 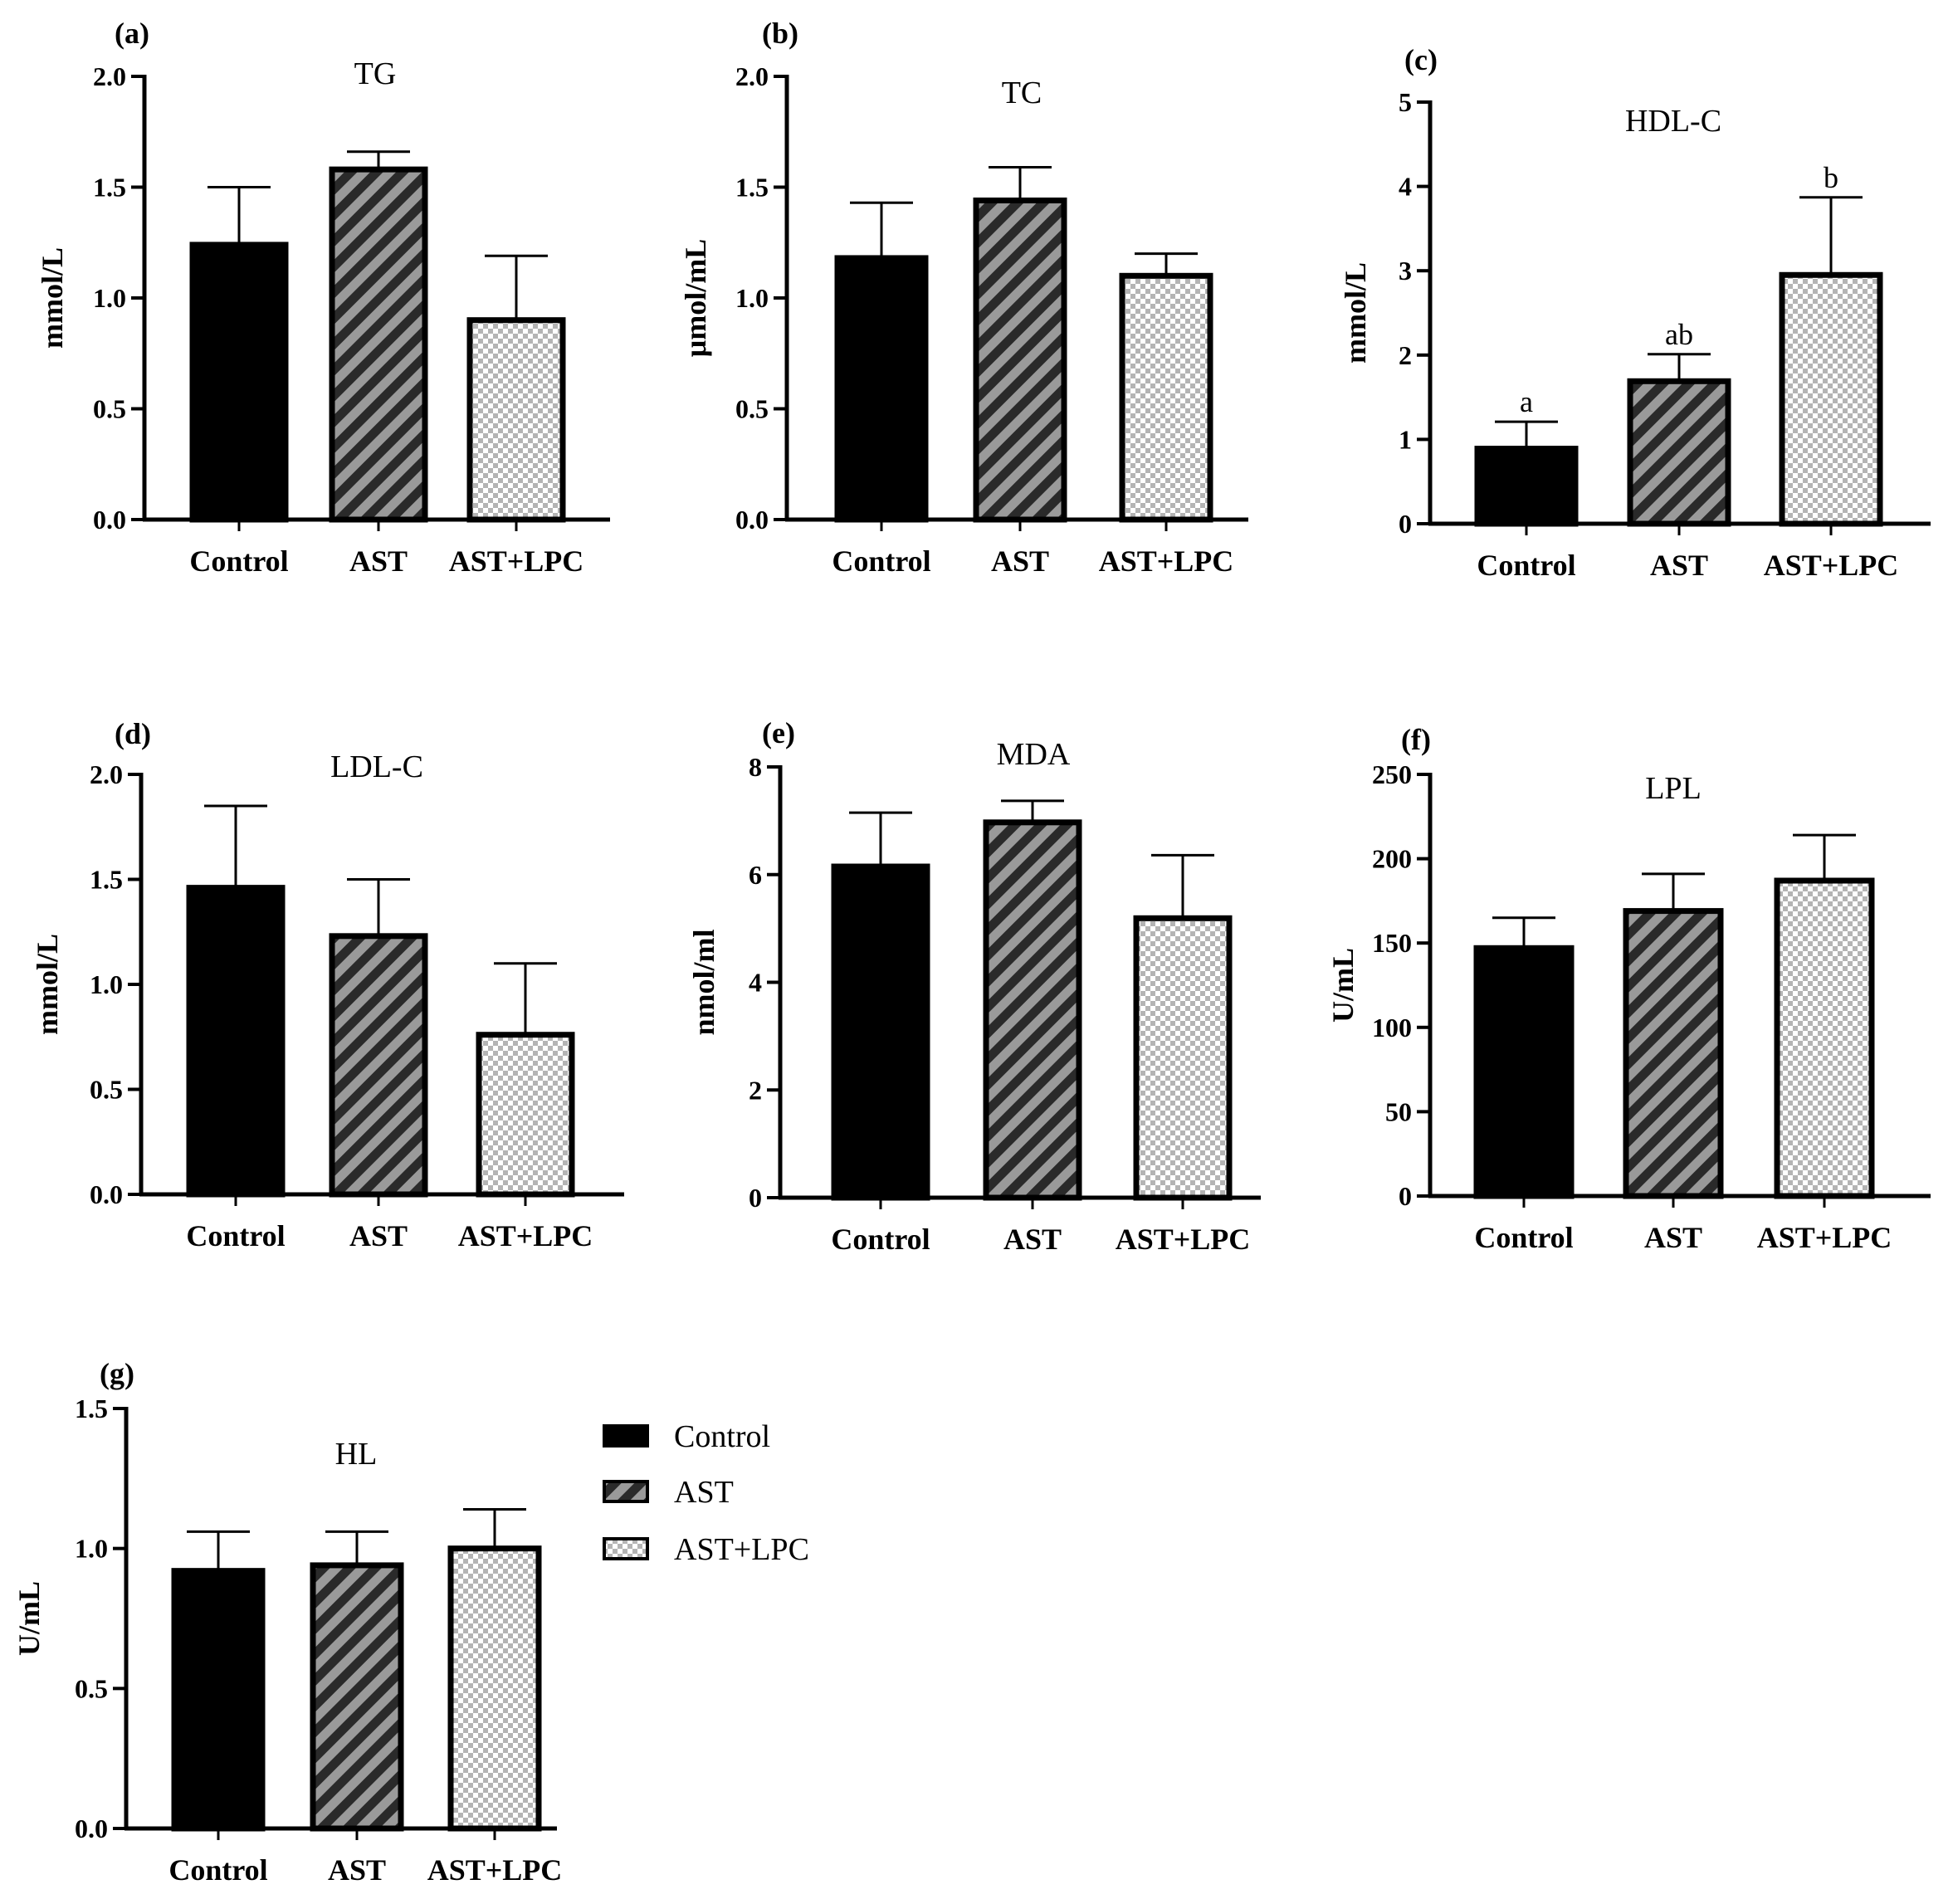 I want to click on y-tick-label: 100, so click(x=1392, y=1027).